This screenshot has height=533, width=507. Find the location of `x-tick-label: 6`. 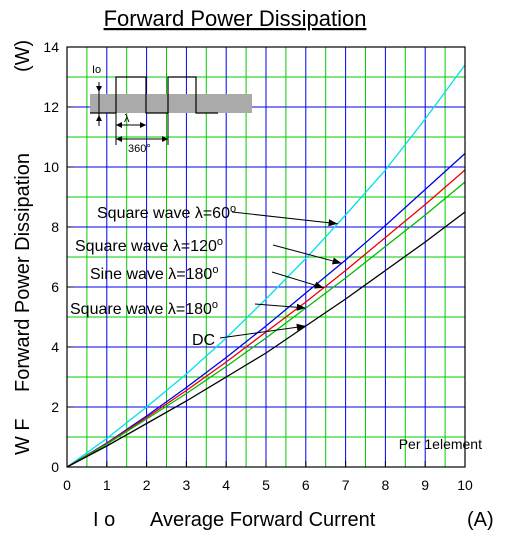

x-tick-label: 6 is located at coordinates (306, 485).